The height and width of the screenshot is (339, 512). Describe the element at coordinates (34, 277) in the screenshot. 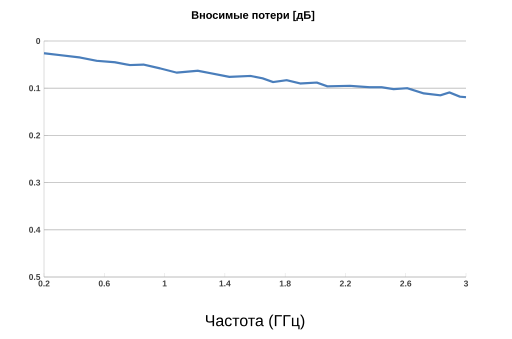

I see `y-tick-label: 0.5` at that location.